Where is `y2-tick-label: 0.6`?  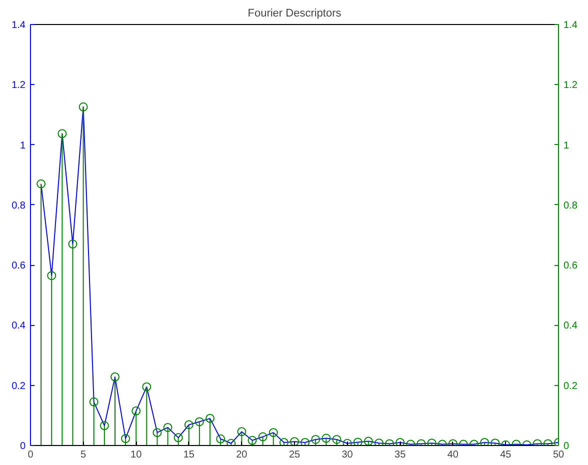 y2-tick-label: 0.6 is located at coordinates (571, 266).